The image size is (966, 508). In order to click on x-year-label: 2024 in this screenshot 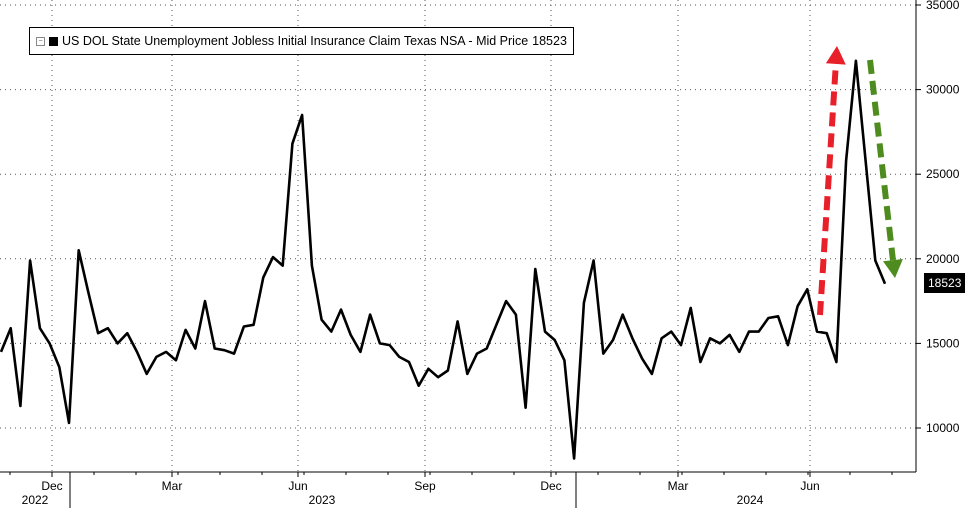, I will do `click(750, 500)`.